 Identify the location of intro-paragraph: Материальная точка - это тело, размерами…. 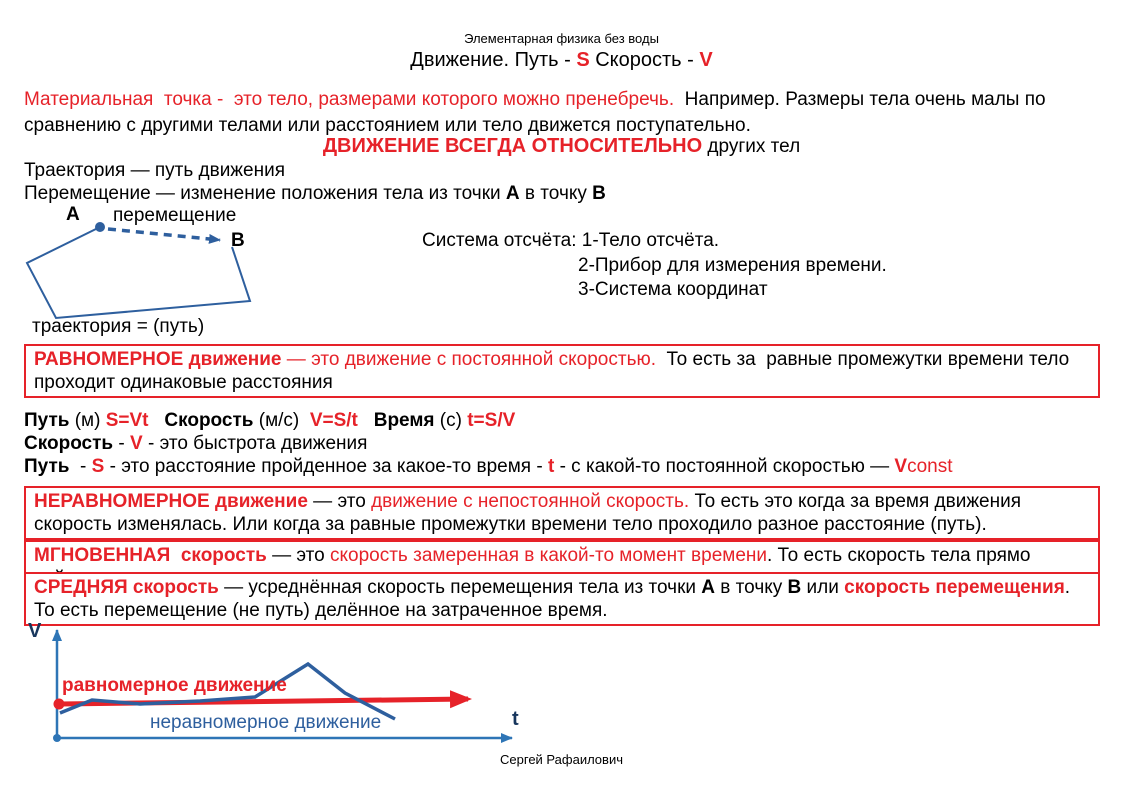
(564, 113).